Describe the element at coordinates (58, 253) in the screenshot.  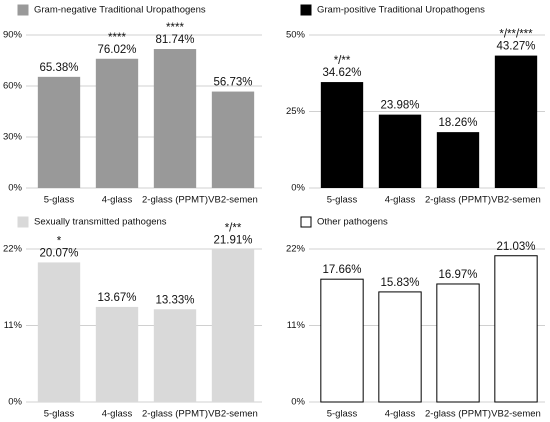
I see `value-label: 20.07%` at that location.